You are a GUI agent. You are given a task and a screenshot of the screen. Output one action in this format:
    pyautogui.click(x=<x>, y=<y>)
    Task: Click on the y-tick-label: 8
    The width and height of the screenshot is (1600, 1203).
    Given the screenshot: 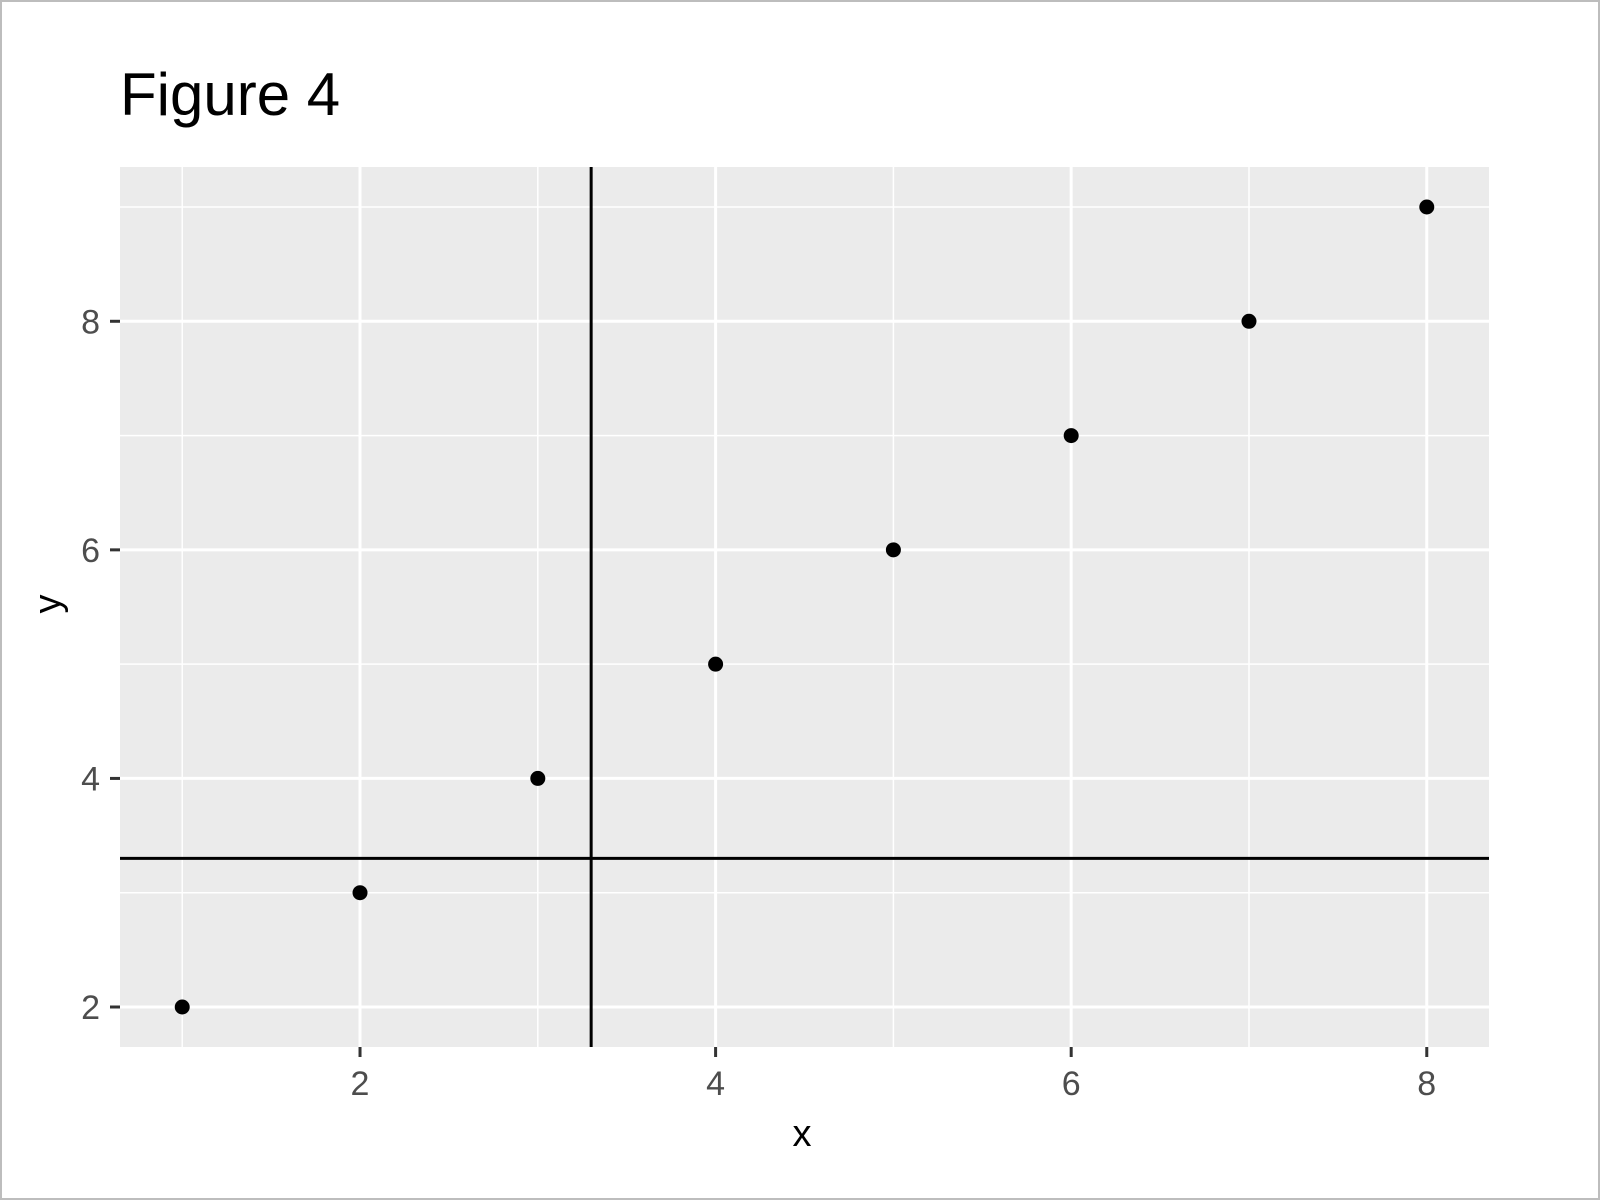 What is the action you would take?
    pyautogui.click(x=90, y=322)
    